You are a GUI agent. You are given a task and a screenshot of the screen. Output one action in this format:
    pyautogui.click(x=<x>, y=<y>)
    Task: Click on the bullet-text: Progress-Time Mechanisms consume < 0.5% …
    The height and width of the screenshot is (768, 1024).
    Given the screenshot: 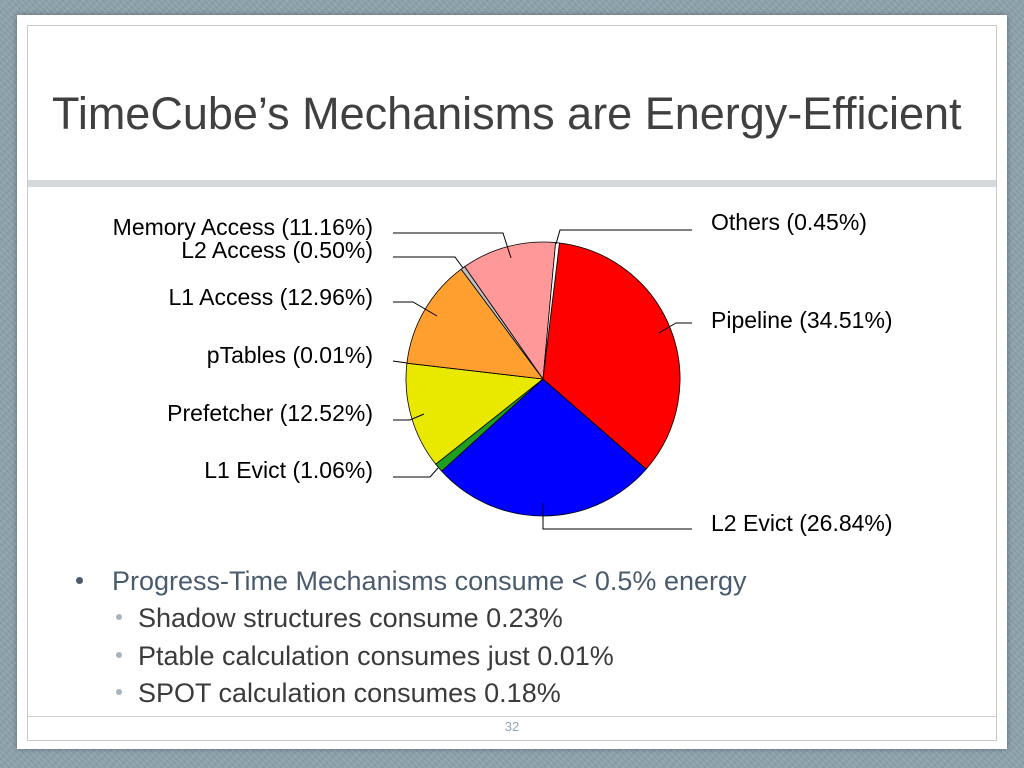 What is the action you would take?
    pyautogui.click(x=429, y=581)
    